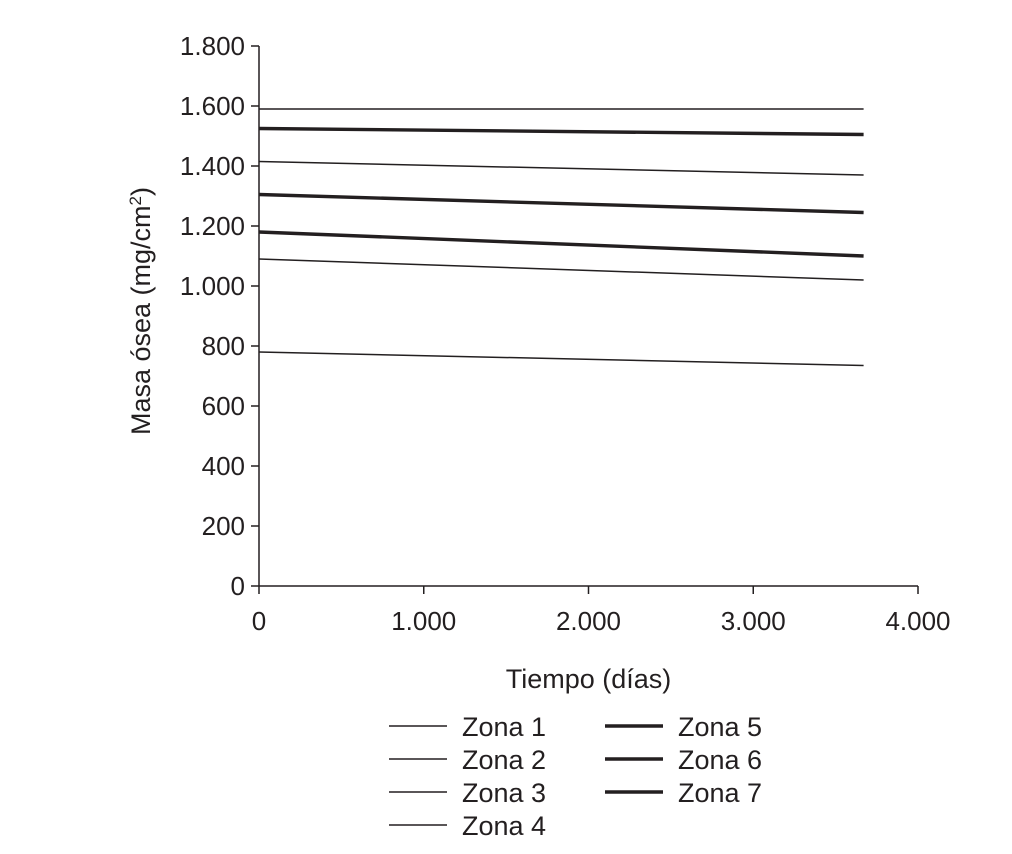  What do you see at coordinates (720, 793) in the screenshot?
I see `legend-label: Zona 7` at bounding box center [720, 793].